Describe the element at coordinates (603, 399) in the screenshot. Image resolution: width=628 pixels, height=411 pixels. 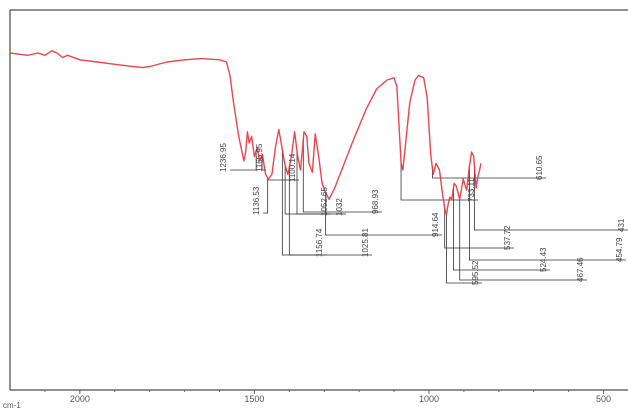
I see `x-tick-label-500: 500` at that location.